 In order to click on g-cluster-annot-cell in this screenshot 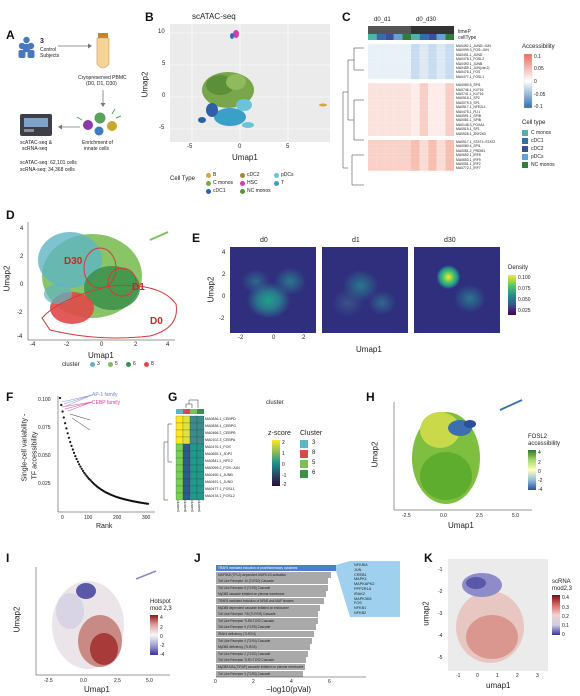, I will do `click(200, 411)`.